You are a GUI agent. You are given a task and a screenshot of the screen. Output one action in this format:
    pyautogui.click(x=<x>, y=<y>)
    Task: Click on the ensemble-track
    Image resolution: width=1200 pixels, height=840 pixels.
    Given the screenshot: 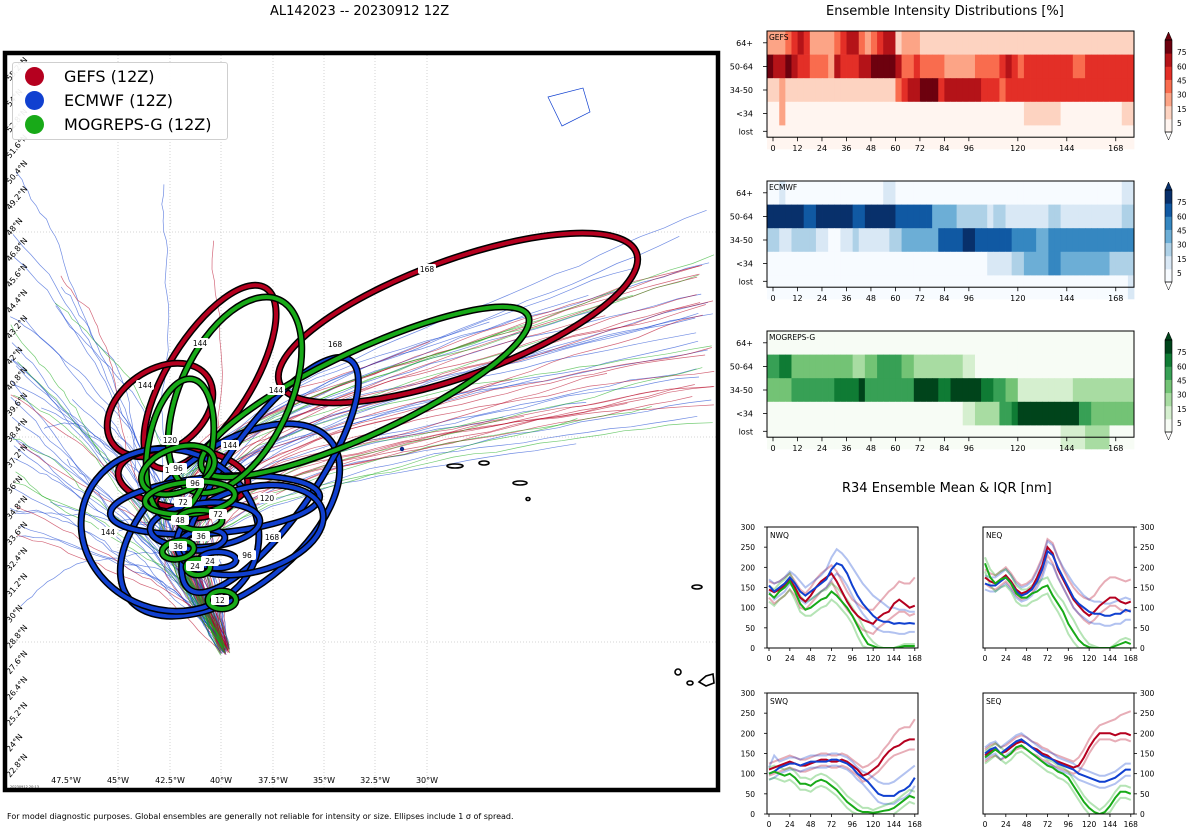 What is the action you would take?
    pyautogui.click(x=401, y=479)
    